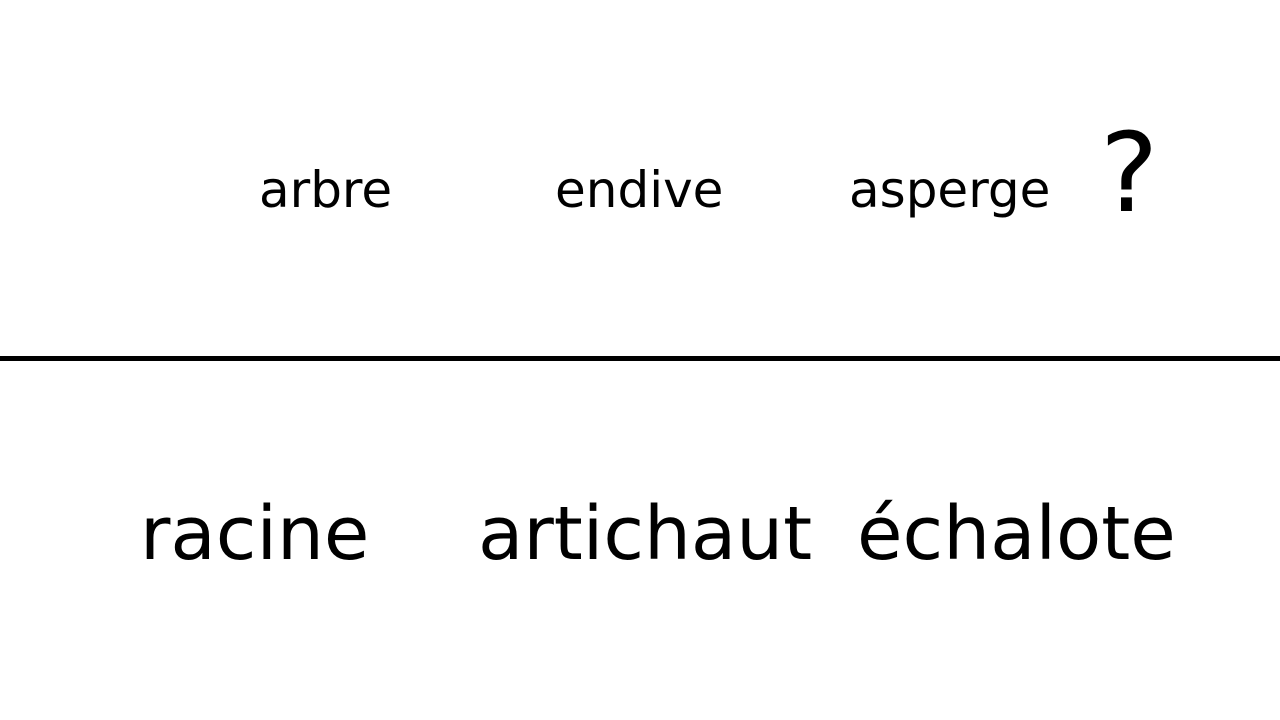 The image size is (1280, 720). I want to click on option-word-echalote: échalote, so click(1016, 534).